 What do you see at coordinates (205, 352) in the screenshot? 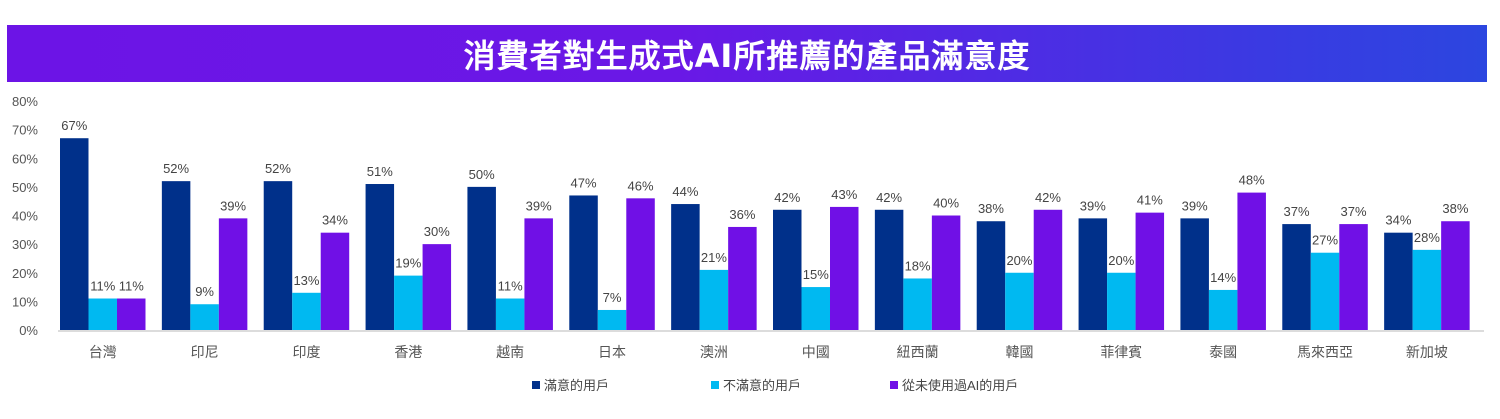
I see `x-tick-label: 印尼` at bounding box center [205, 352].